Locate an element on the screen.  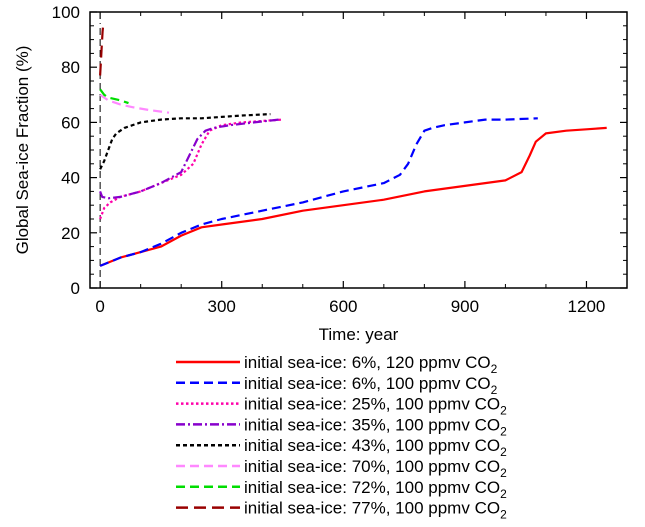
legend-item: initial sea-ice: 25%, 100 ppmv CO2 is located at coordinates (341, 406).